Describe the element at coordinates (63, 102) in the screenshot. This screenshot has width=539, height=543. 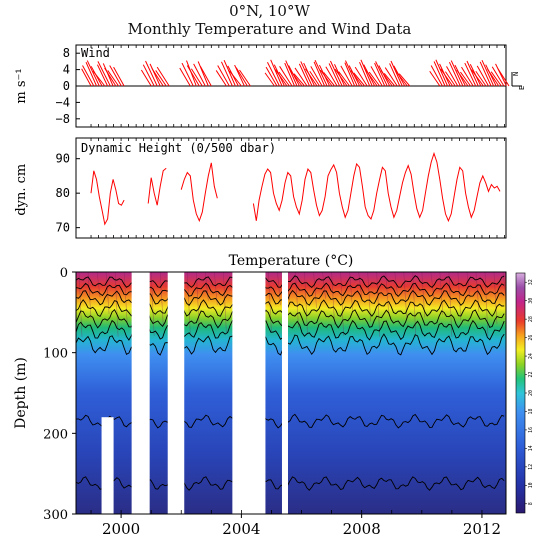
I see `wind-ytick-label: −4` at that location.